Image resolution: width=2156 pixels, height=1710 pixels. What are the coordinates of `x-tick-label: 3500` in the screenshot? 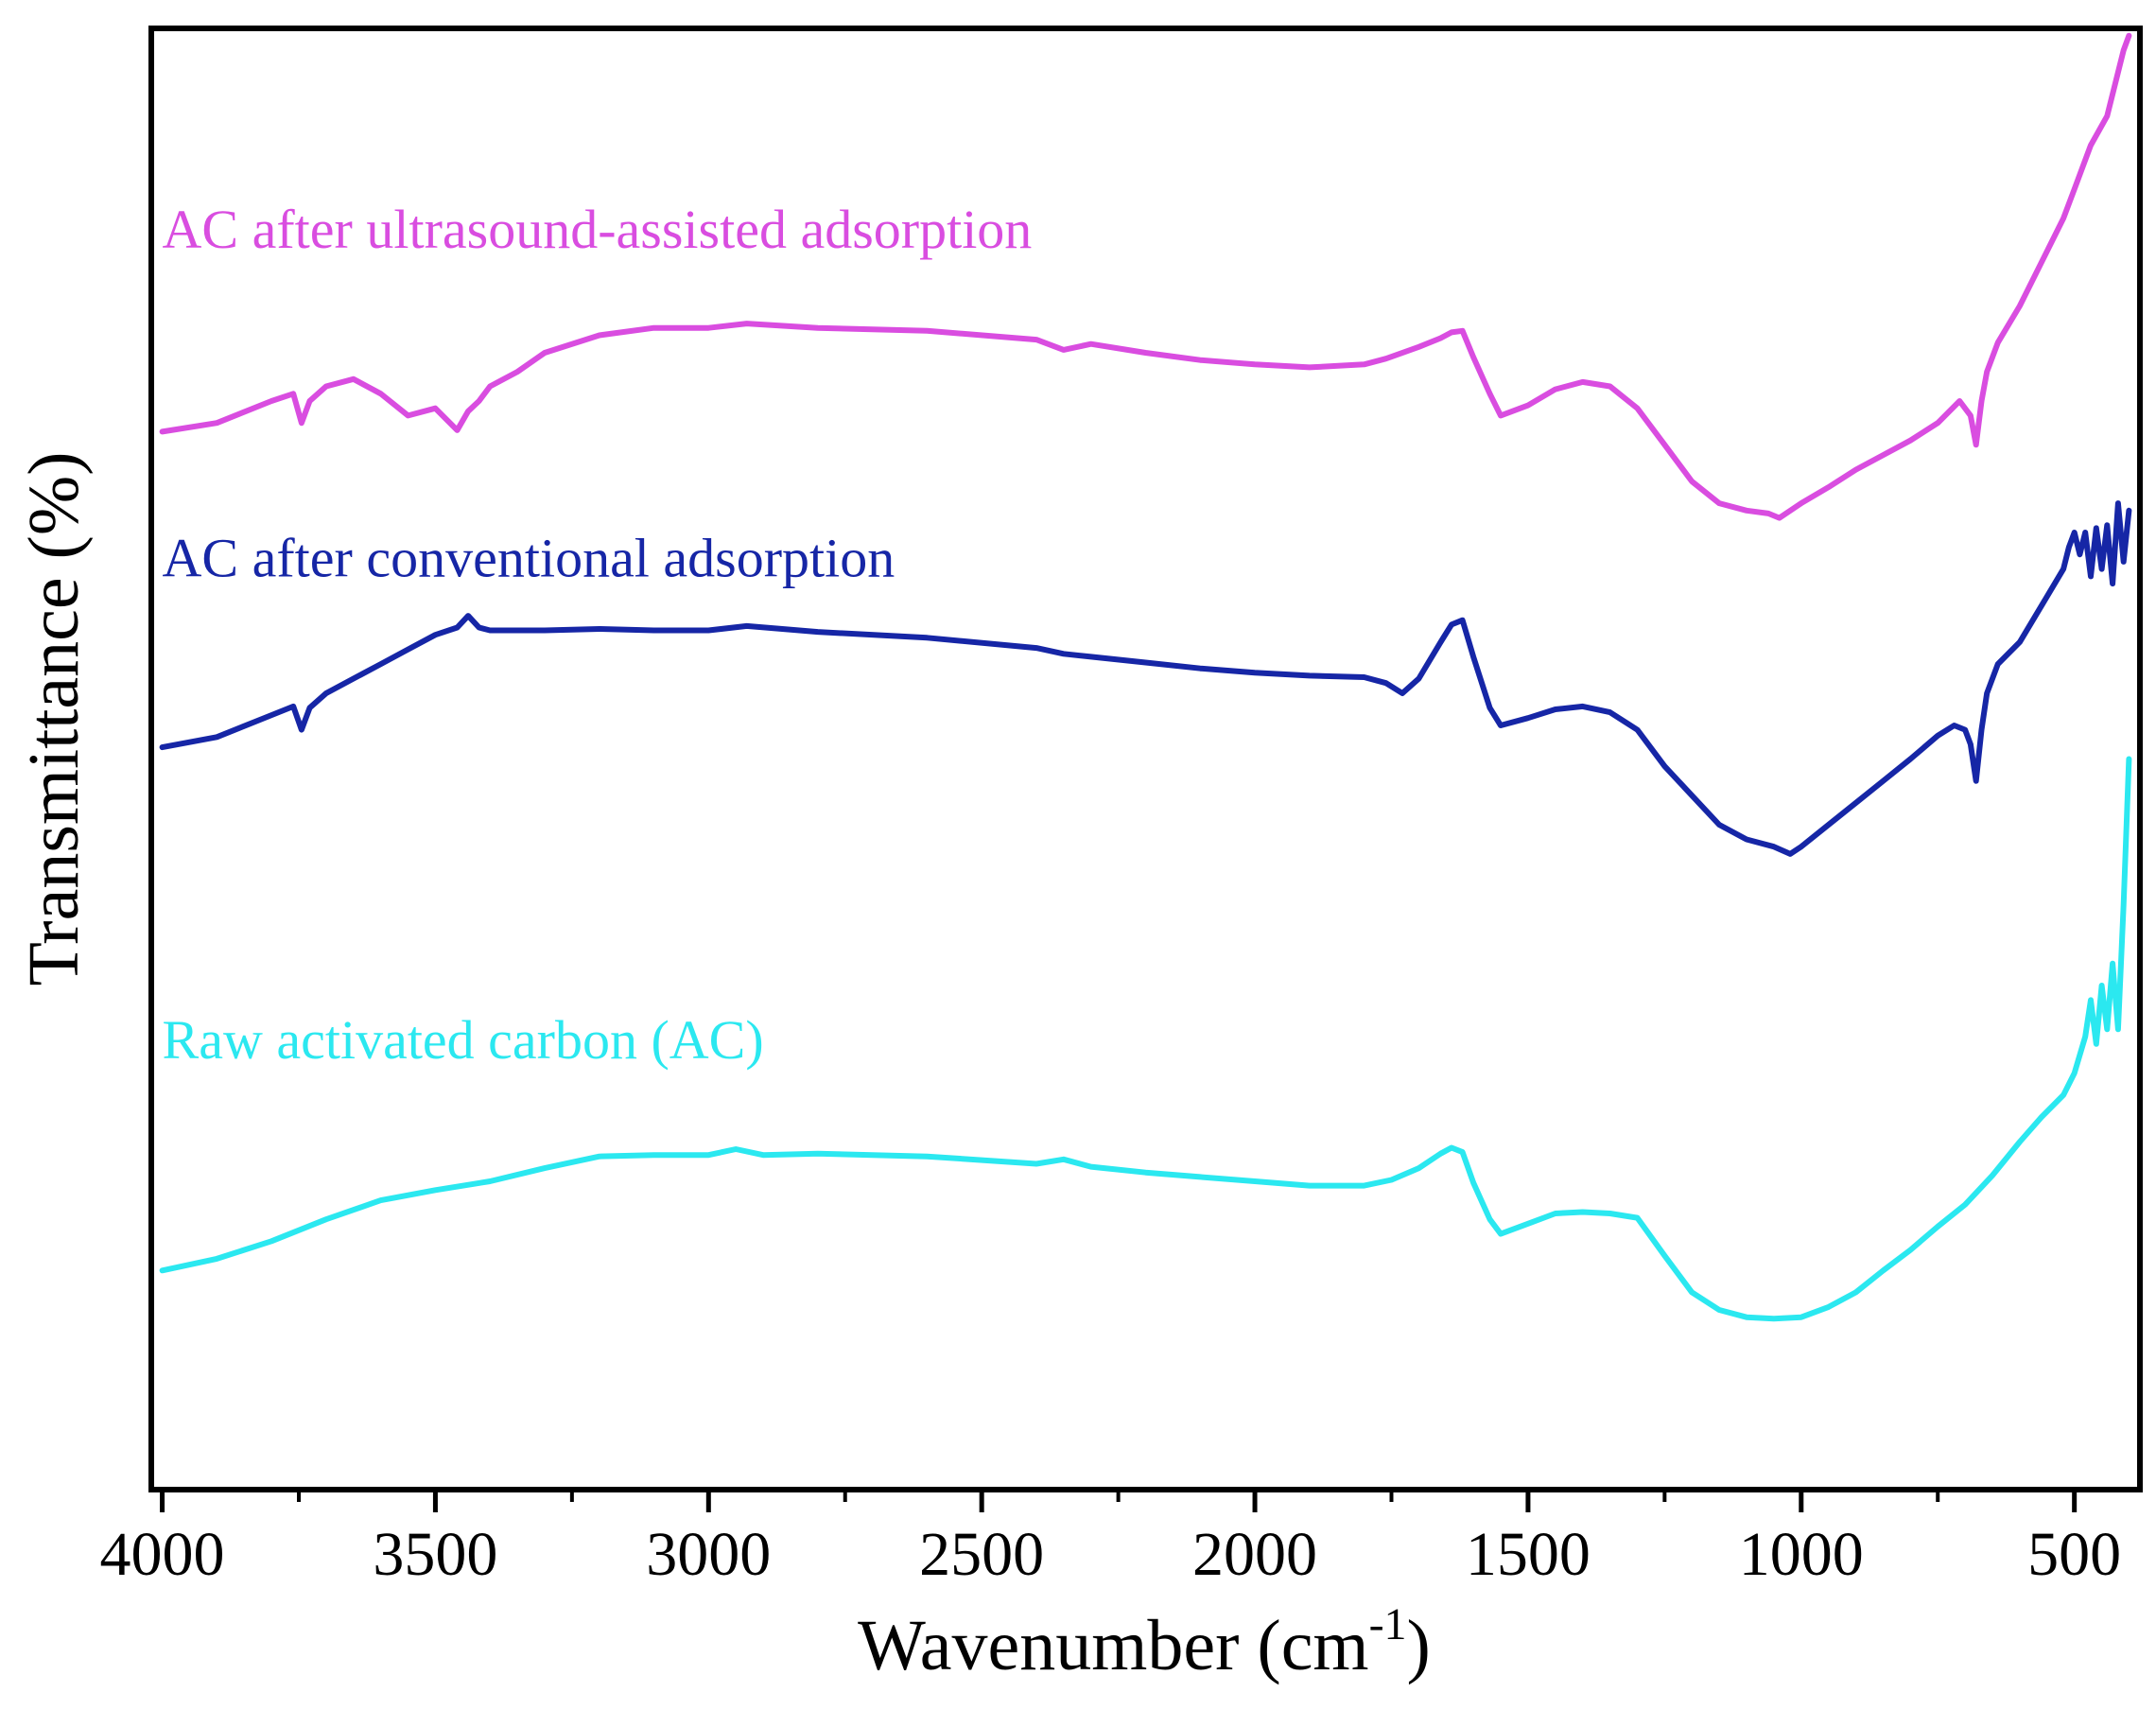 It's located at (435, 1554).